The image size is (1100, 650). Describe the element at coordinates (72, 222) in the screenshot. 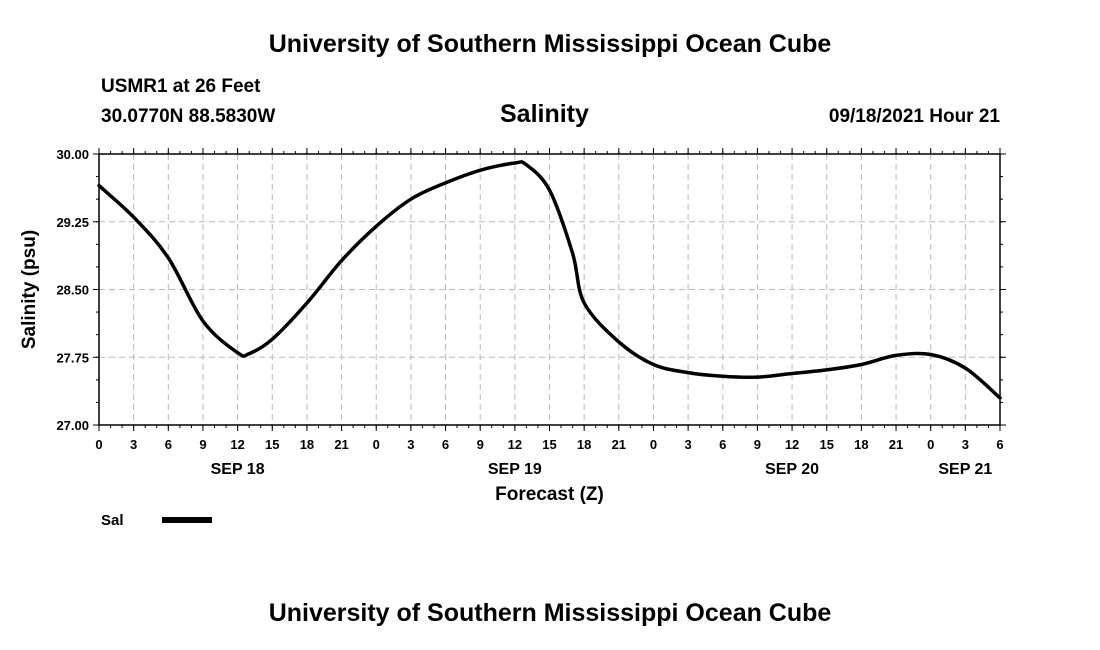

I see `y-tick-label: 29.25` at that location.